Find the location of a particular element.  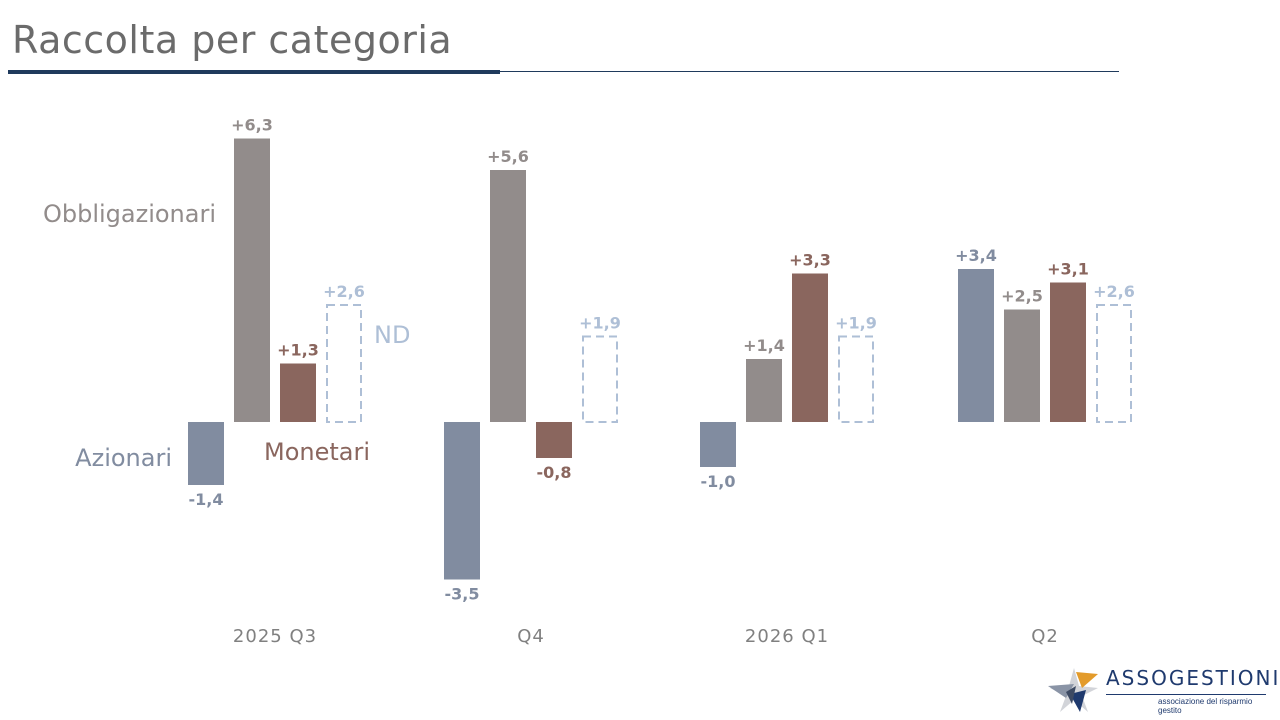

data-label-azionari-2025-q3: -1,4 is located at coordinates (206, 499).